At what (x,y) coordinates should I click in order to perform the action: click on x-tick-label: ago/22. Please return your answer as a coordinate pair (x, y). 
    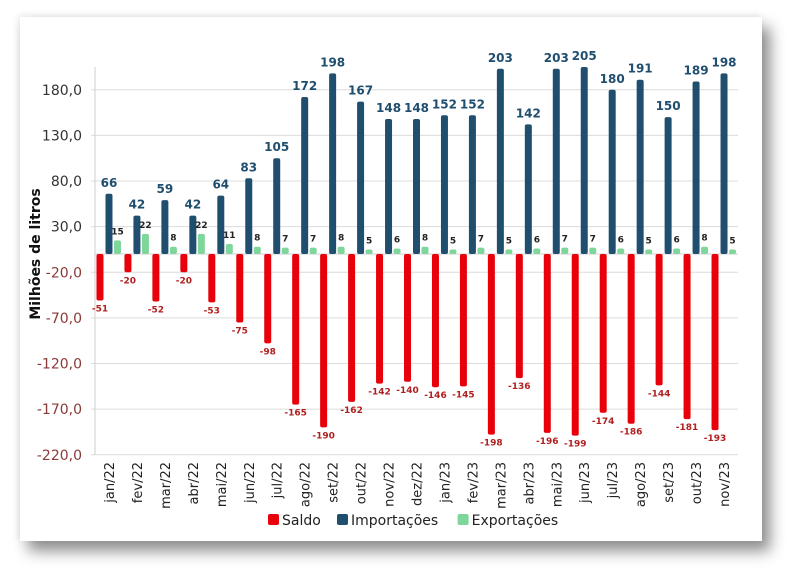
    Looking at the image, I should click on (306, 484).